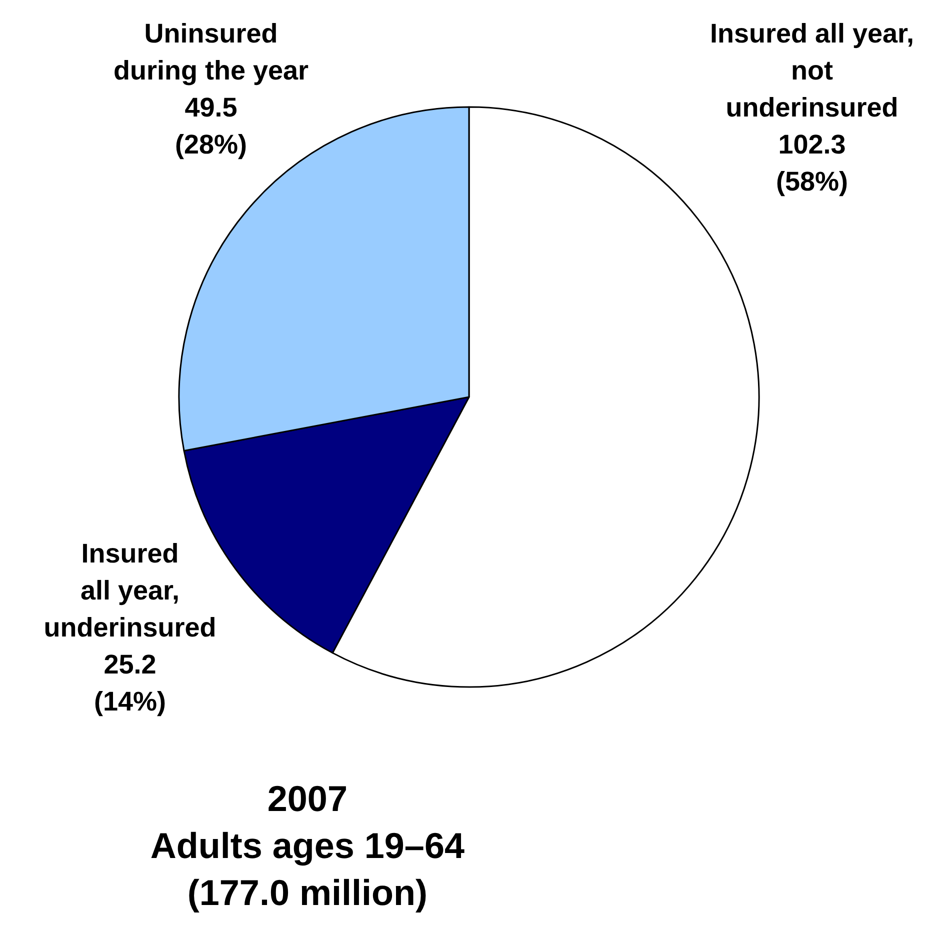 The image size is (929, 930). I want to click on slice-label: Uninsured during the year, so click(211, 52).